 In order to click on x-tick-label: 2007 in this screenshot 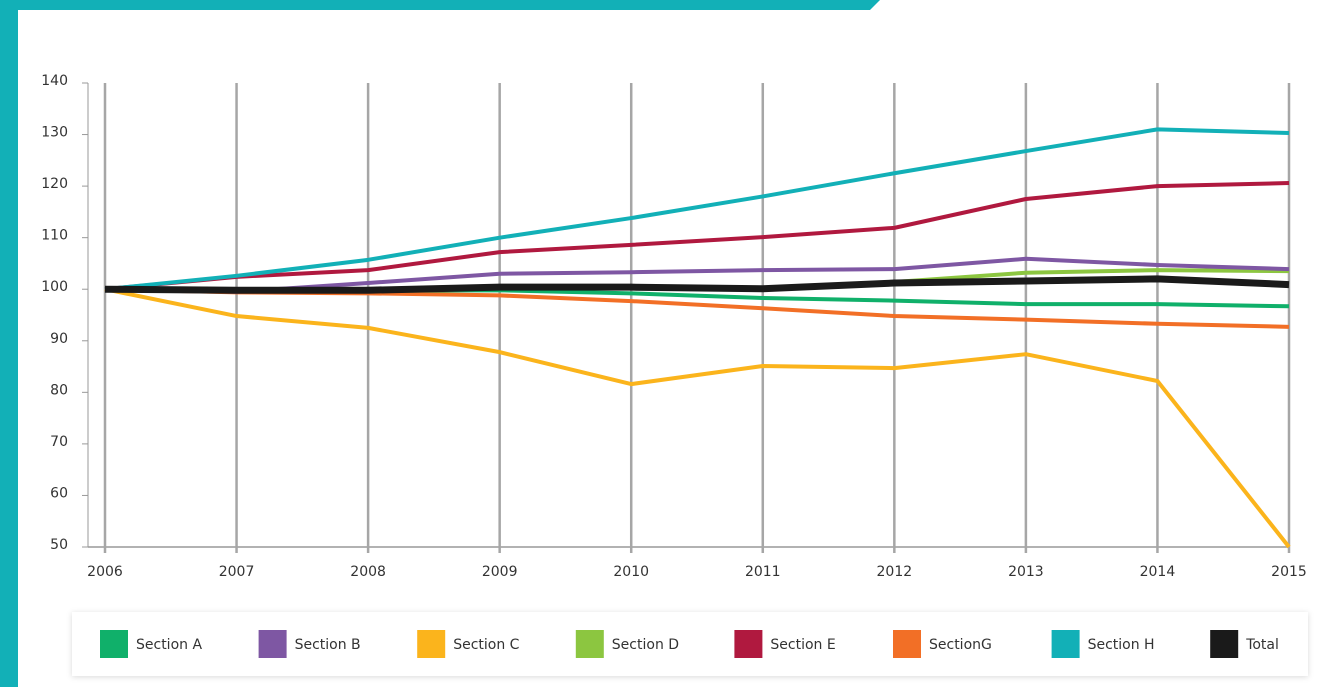, I will do `click(237, 572)`.